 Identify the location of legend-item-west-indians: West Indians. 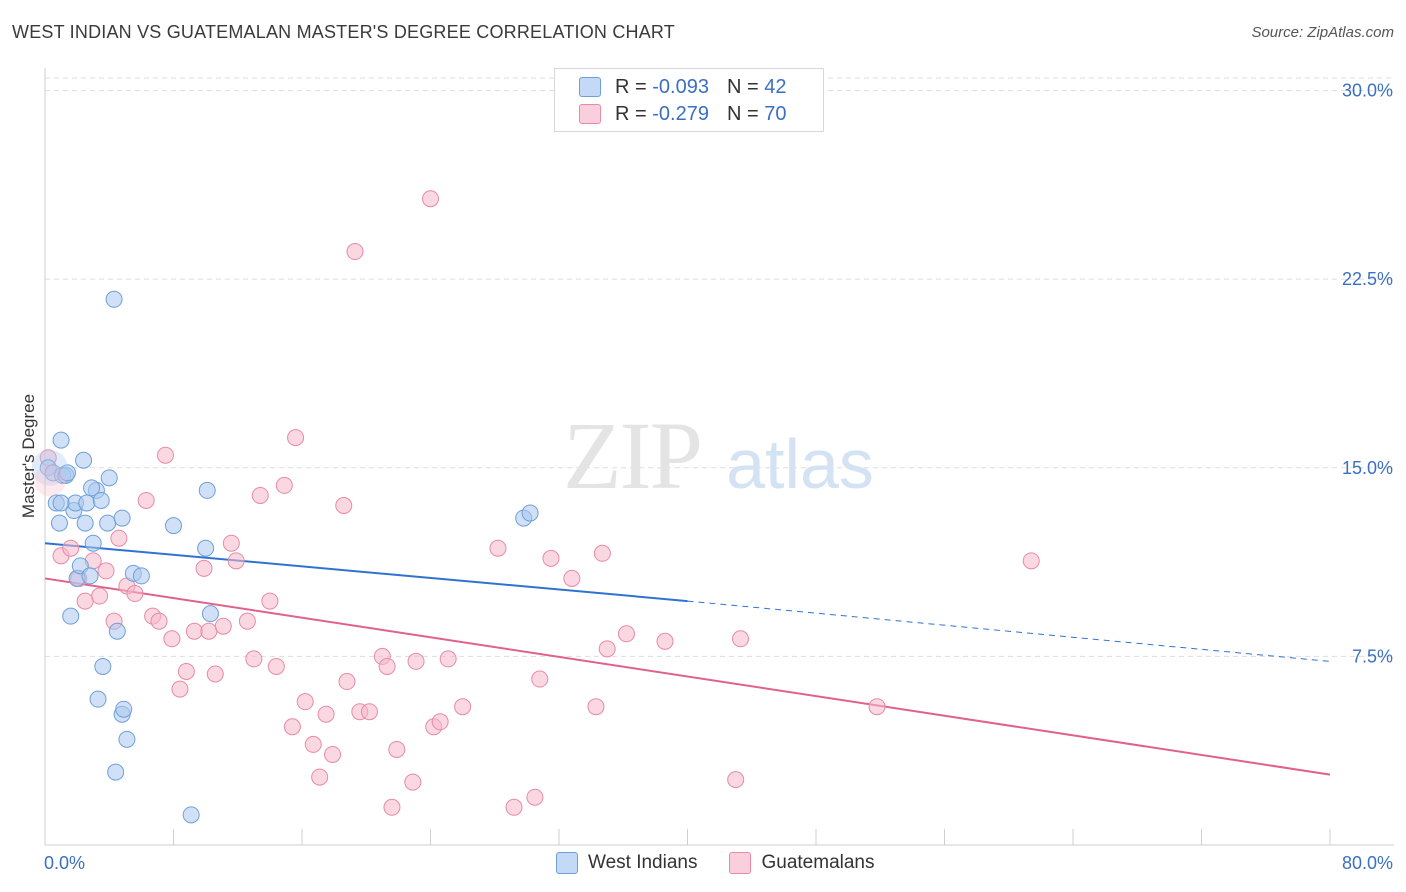
(626, 863).